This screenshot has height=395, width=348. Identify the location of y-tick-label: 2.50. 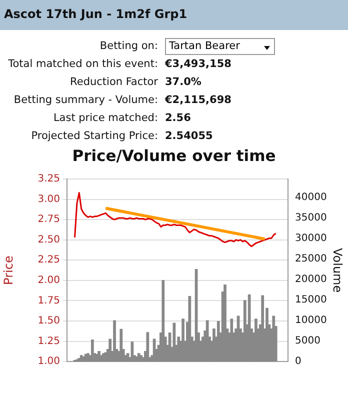
(49, 240).